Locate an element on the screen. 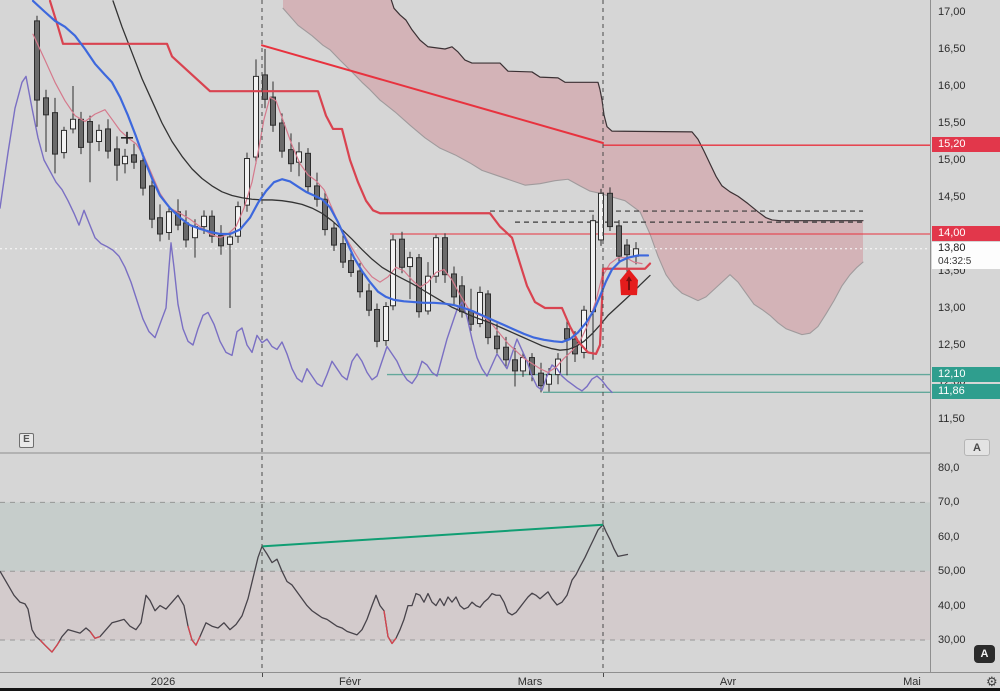  oscillator-tick-label: 60,0 is located at coordinates (949, 536).